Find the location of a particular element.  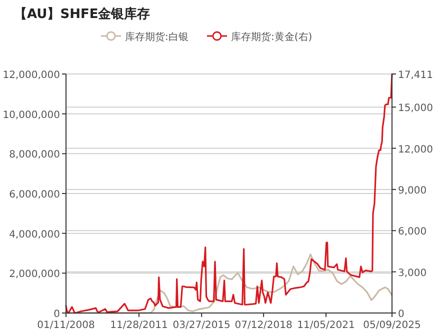

x-tick-label: 11/28/2011 is located at coordinates (139, 325).